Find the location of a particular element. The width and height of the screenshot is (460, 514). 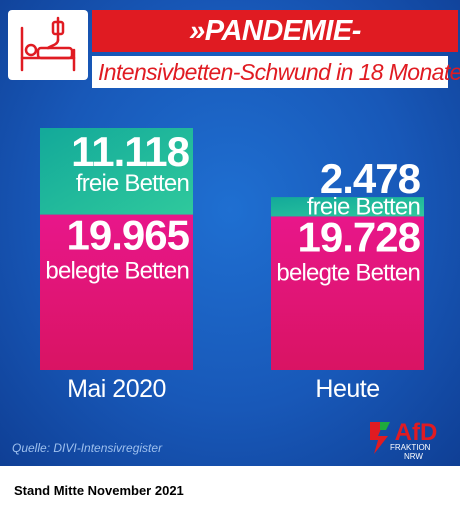

footnote: Stand Mitte November 2021 is located at coordinates (99, 490).